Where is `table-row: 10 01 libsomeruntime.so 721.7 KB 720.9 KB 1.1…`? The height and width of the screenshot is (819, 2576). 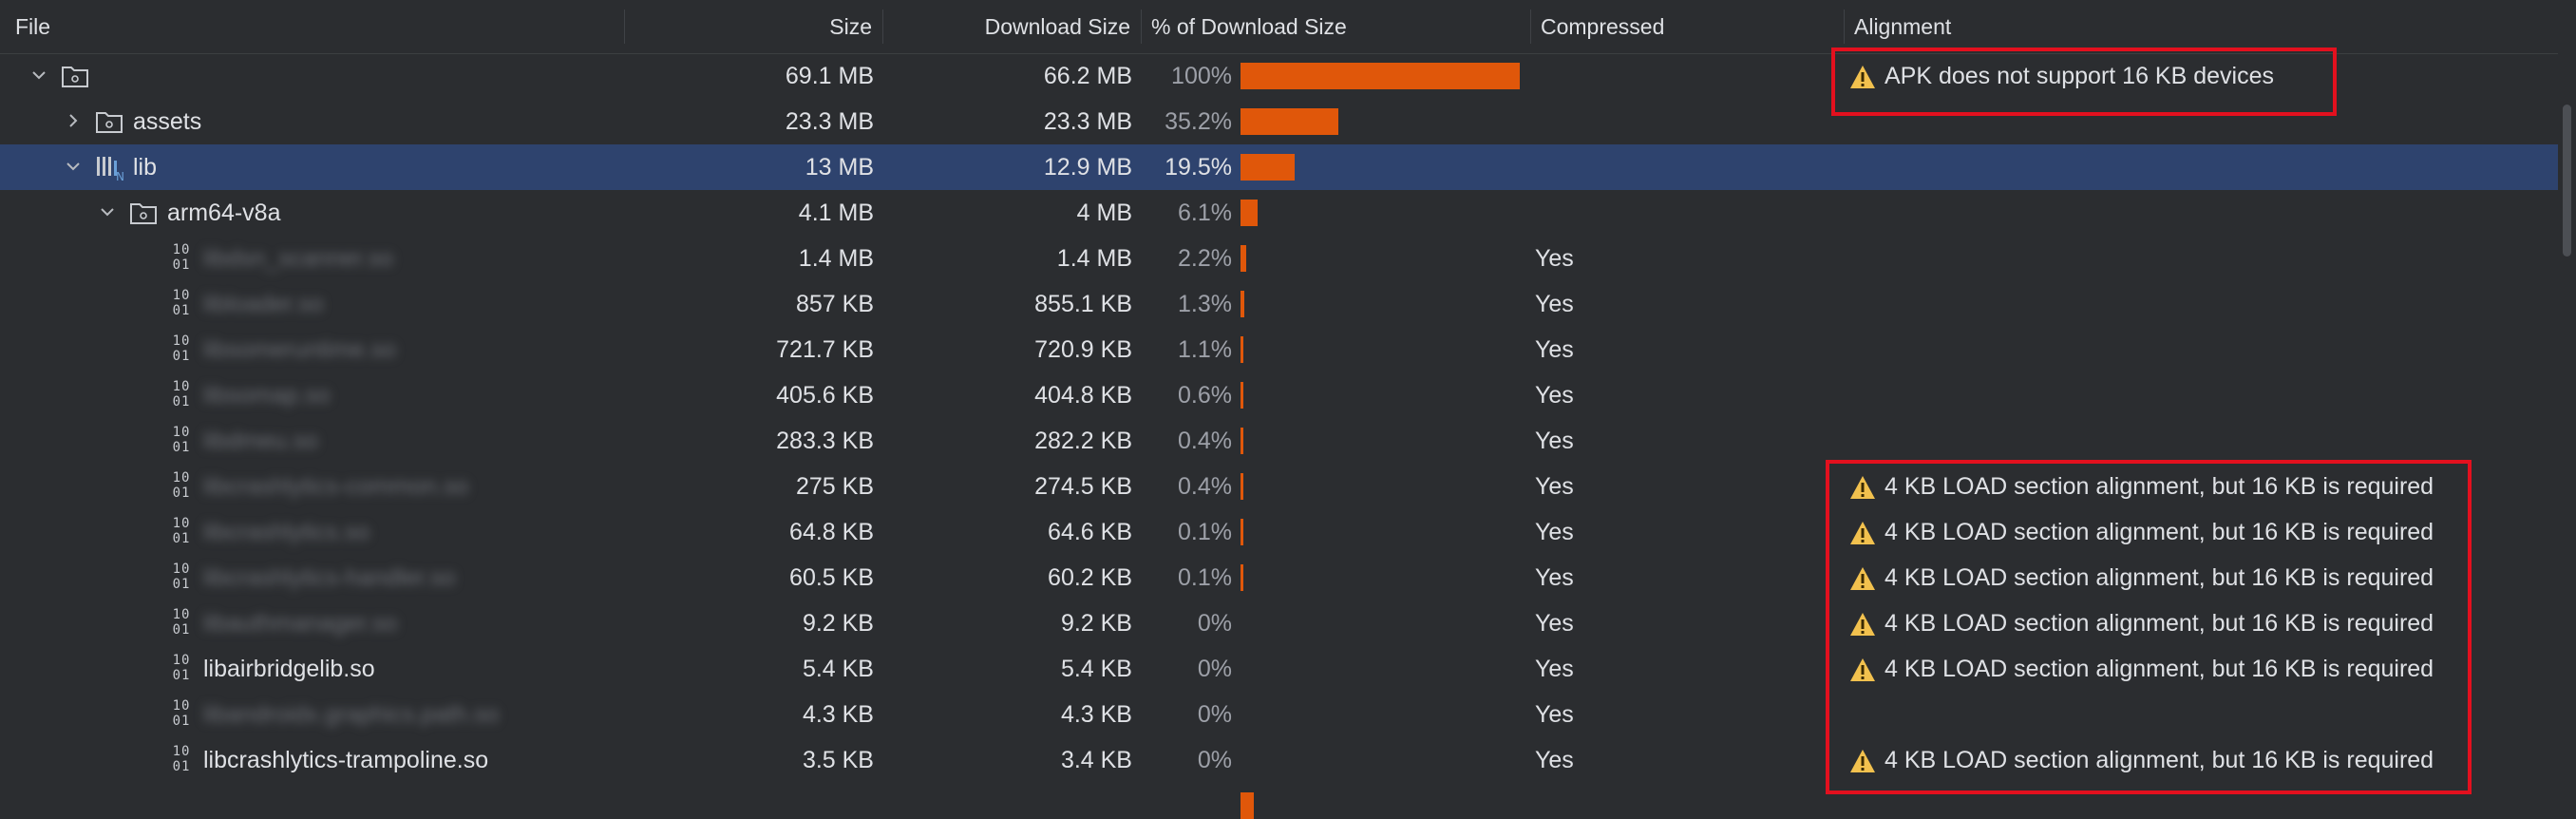 table-row: 10 01 libsomeruntime.so 721.7 KB 720.9 KB 1.1… is located at coordinates (1279, 349).